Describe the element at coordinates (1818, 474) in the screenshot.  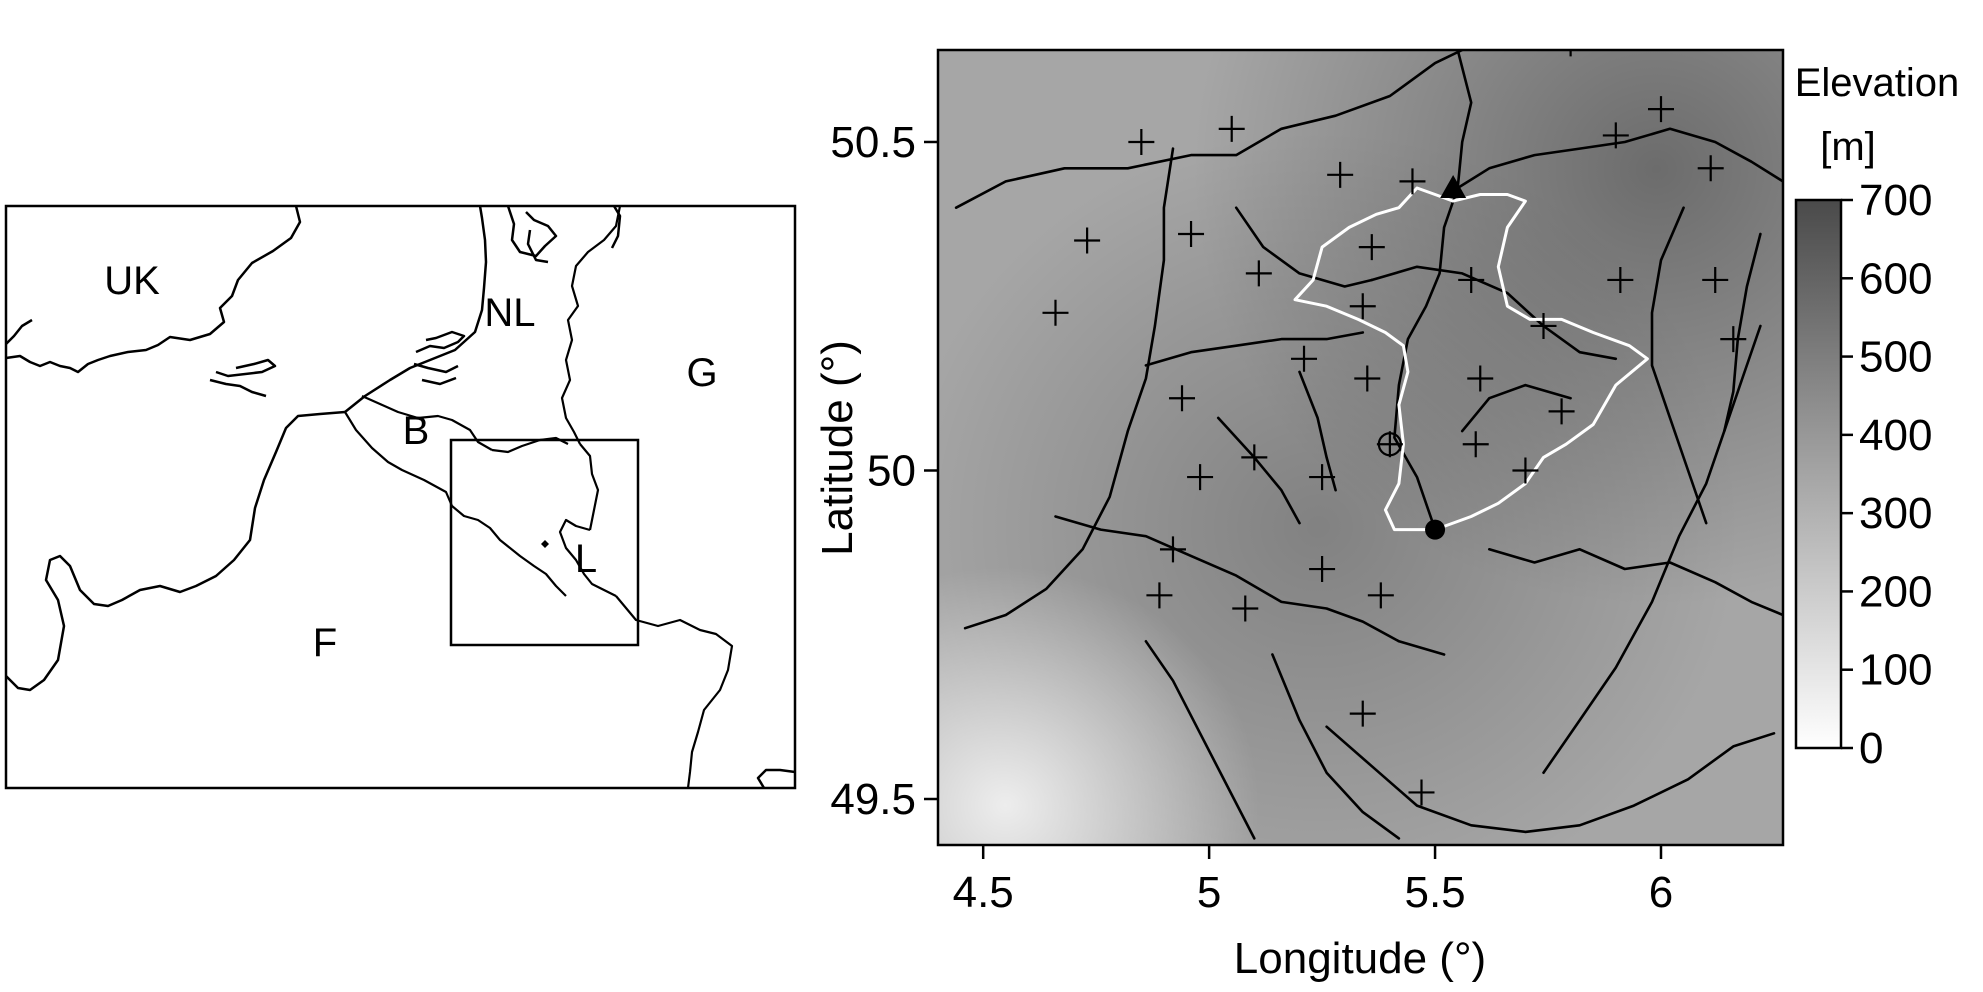
I see `colorbar-gradient` at that location.